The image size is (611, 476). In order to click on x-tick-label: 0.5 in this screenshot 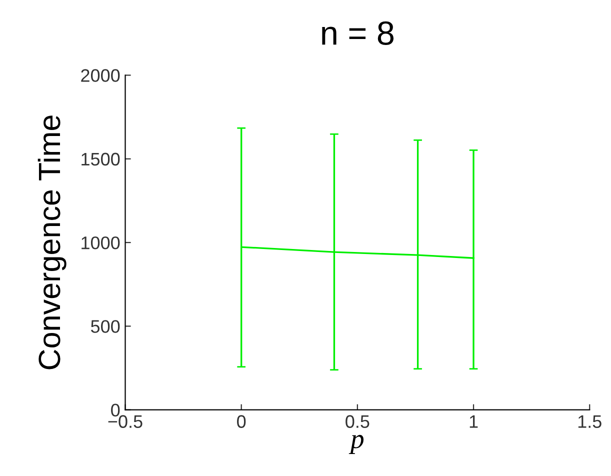, I will do `click(358, 421)`.